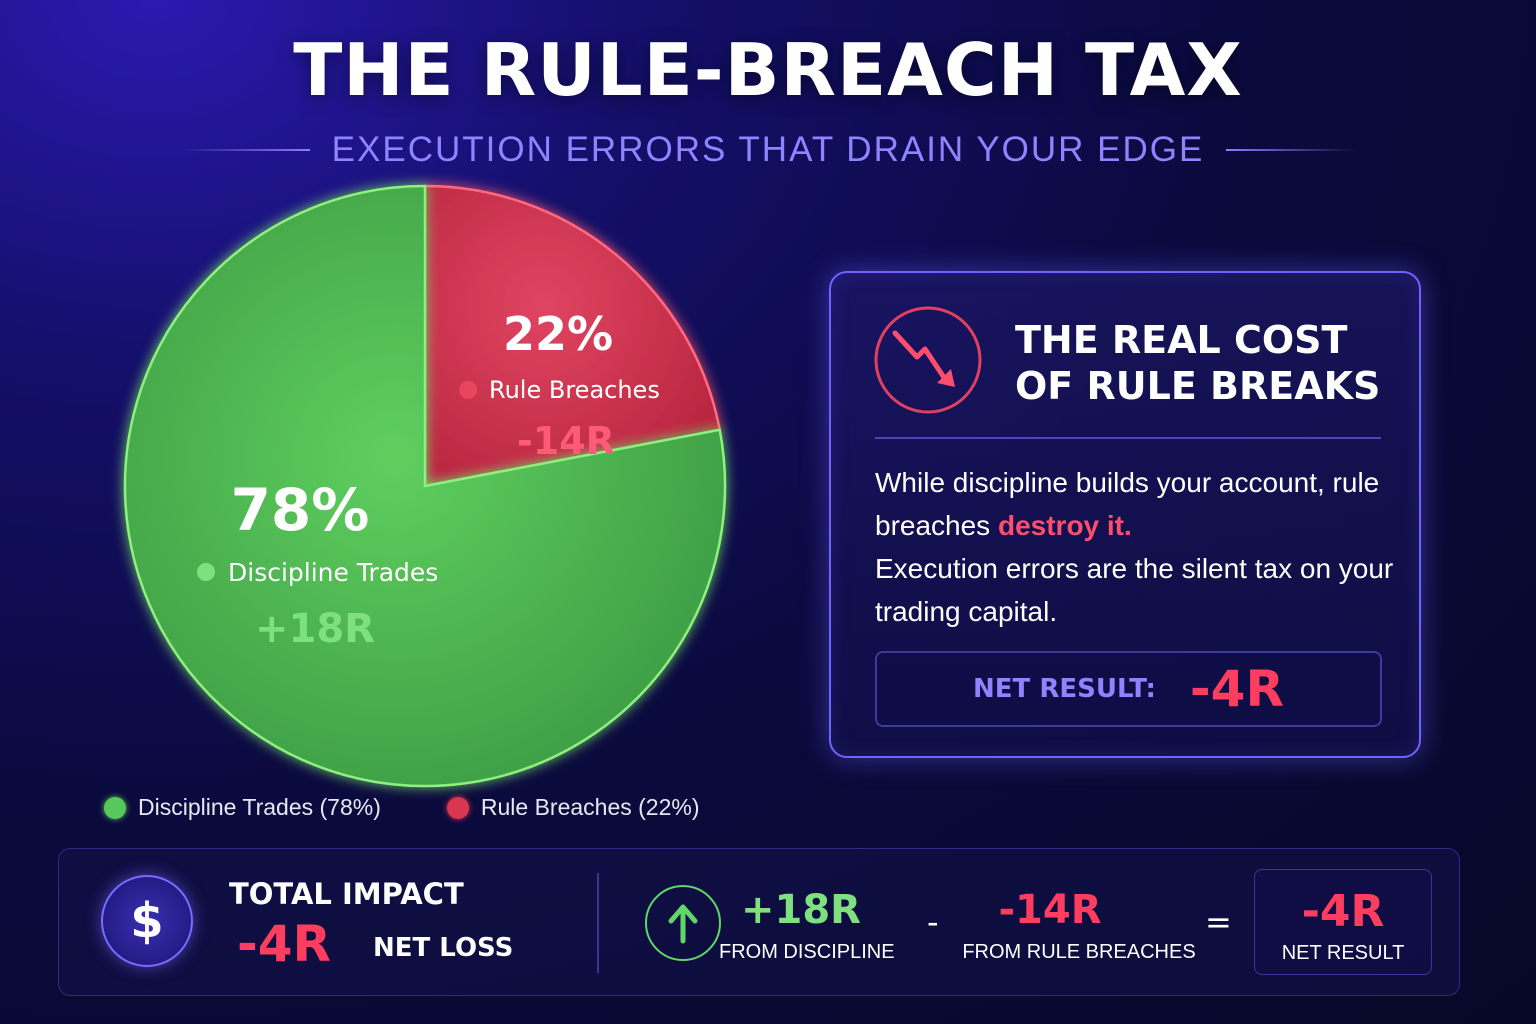 This screenshot has width=1536, height=1024. I want to click on cost-card-divider, so click(1128, 438).